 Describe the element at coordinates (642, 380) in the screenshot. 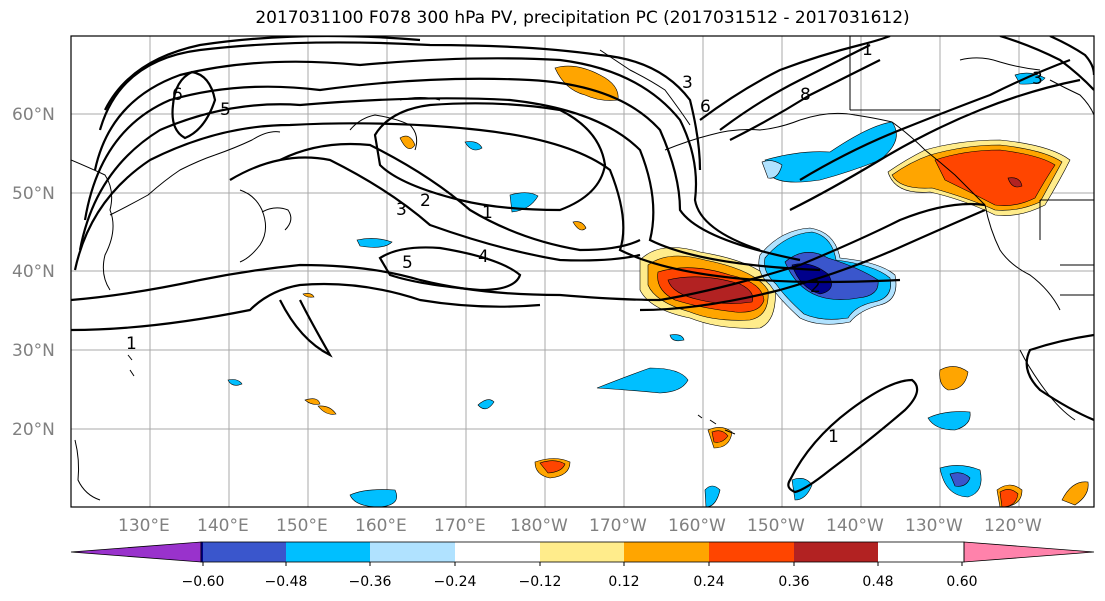

I see `precip-negative-hawaii-north` at that location.